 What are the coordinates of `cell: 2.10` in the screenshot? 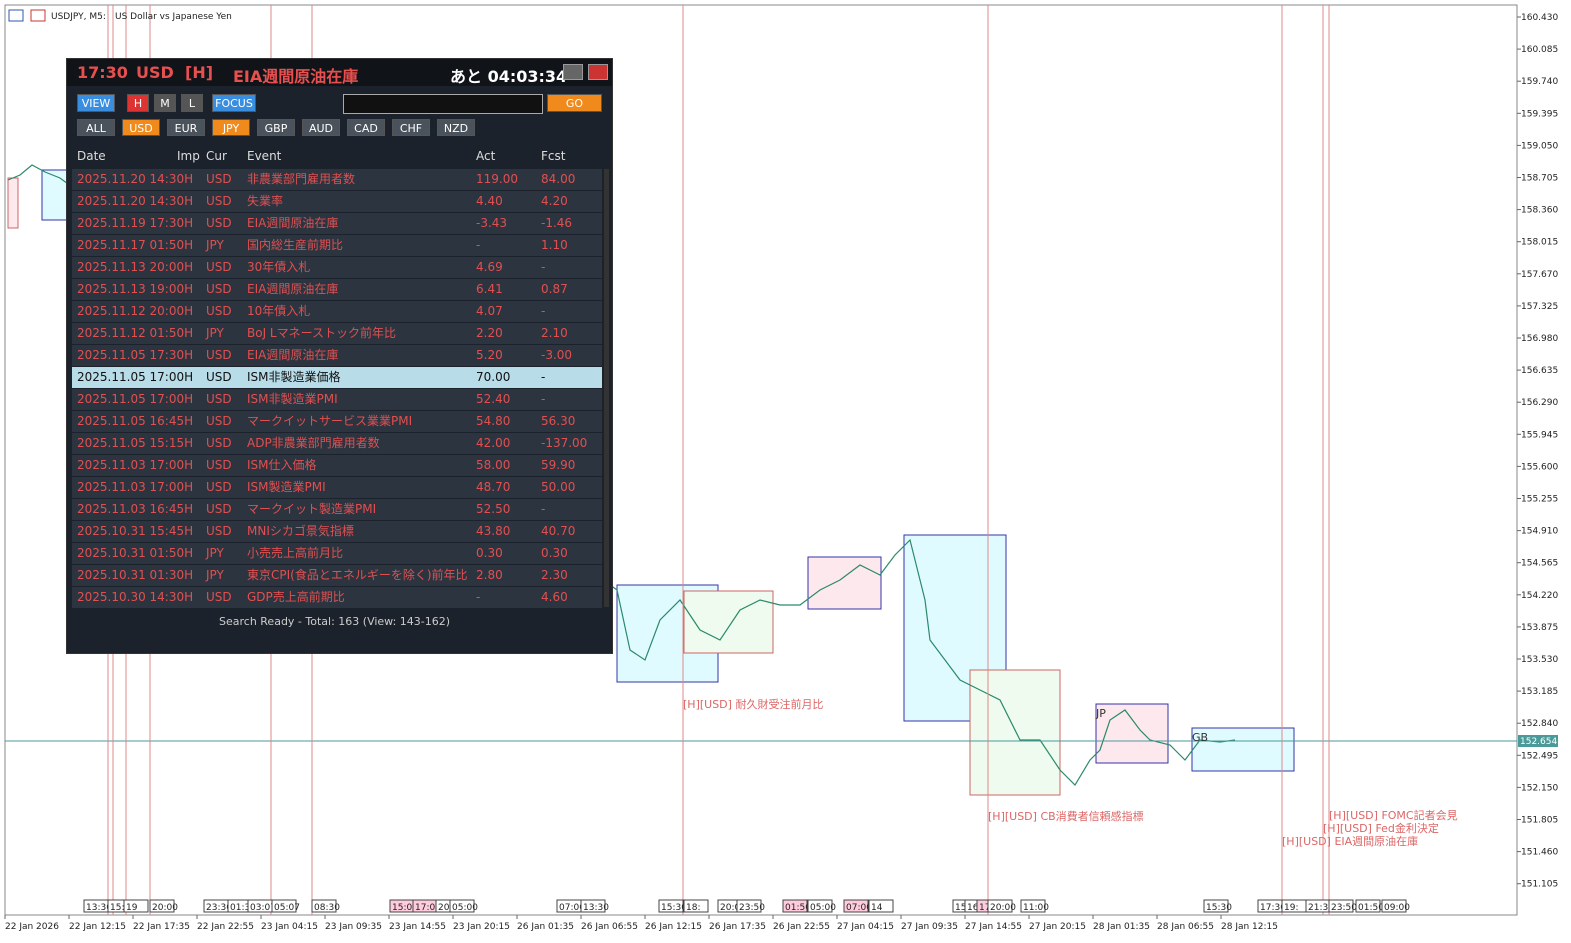 It's located at (554, 333).